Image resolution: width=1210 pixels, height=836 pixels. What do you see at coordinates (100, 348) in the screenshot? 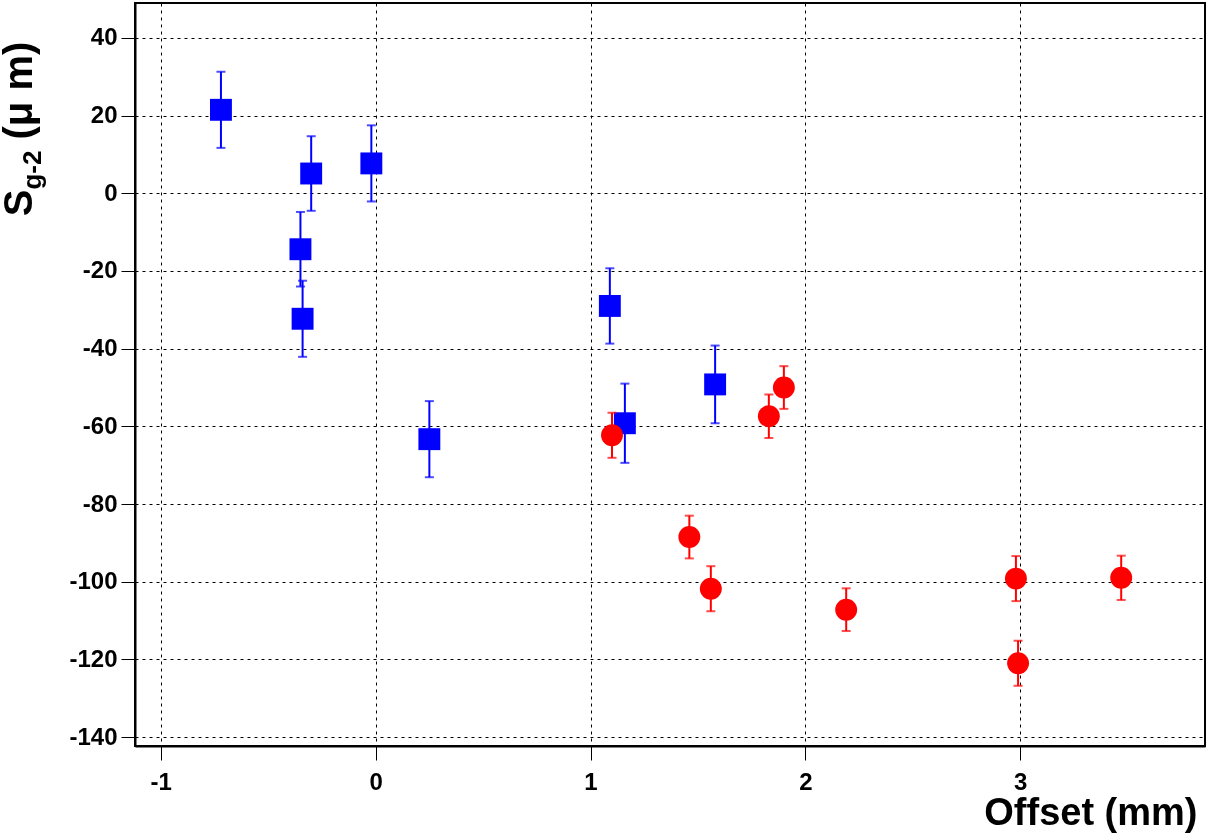
I see `y-tick-label: -40` at bounding box center [100, 348].